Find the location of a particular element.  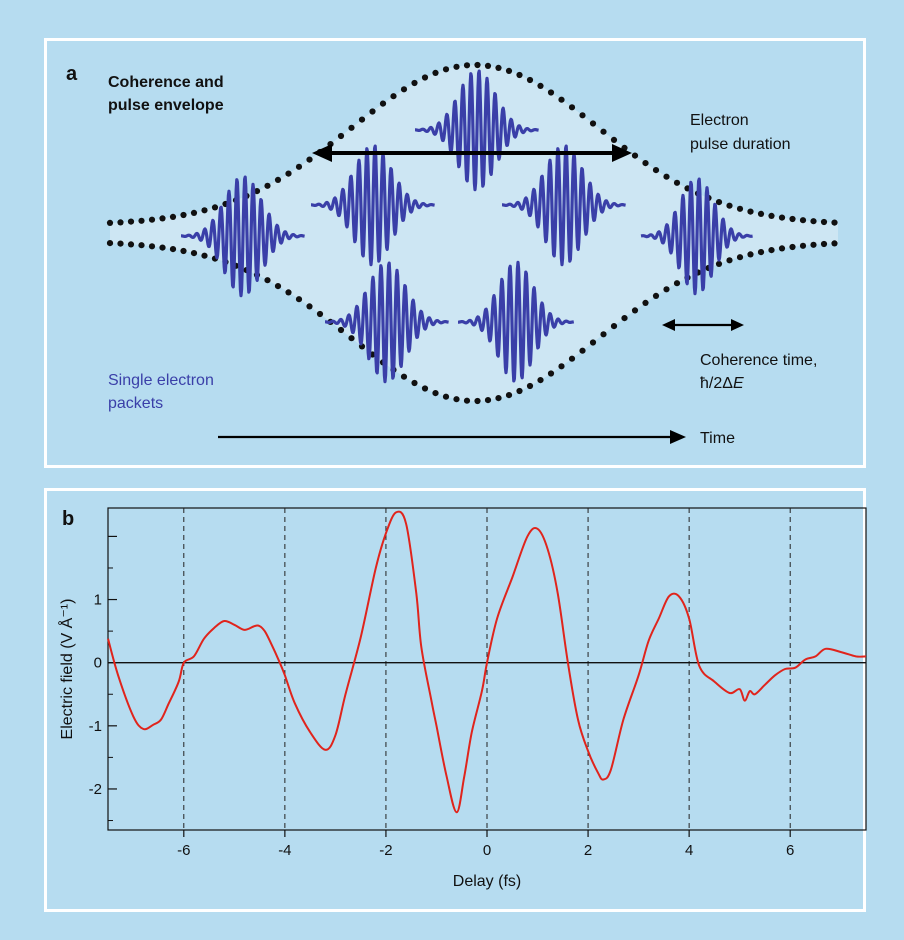

coherence-time-label-line2: ħ/2ΔE is located at coordinates (722, 383).